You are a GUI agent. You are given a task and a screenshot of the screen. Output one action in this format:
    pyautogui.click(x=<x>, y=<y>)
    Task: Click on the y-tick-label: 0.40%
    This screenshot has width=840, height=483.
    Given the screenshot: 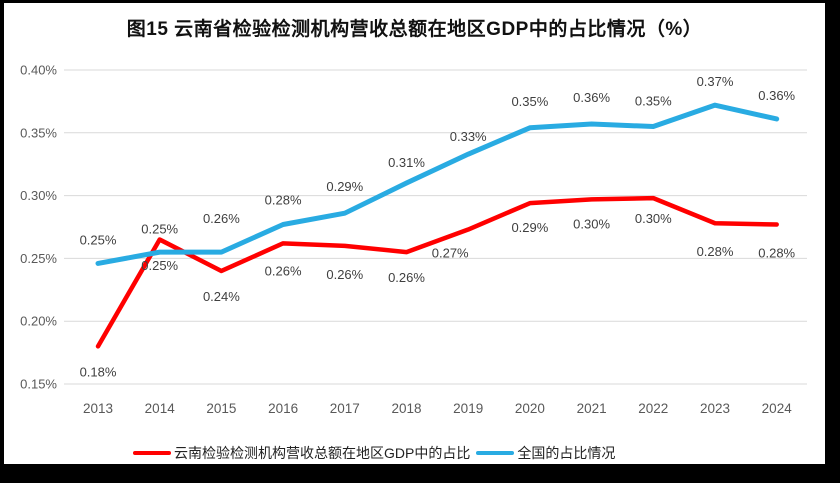 What is the action you would take?
    pyautogui.click(x=38, y=70)
    